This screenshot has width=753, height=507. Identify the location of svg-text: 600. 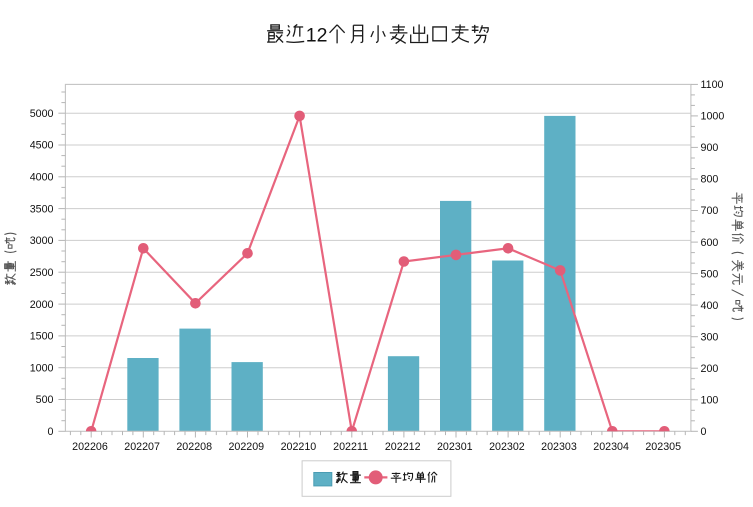
(710, 243).